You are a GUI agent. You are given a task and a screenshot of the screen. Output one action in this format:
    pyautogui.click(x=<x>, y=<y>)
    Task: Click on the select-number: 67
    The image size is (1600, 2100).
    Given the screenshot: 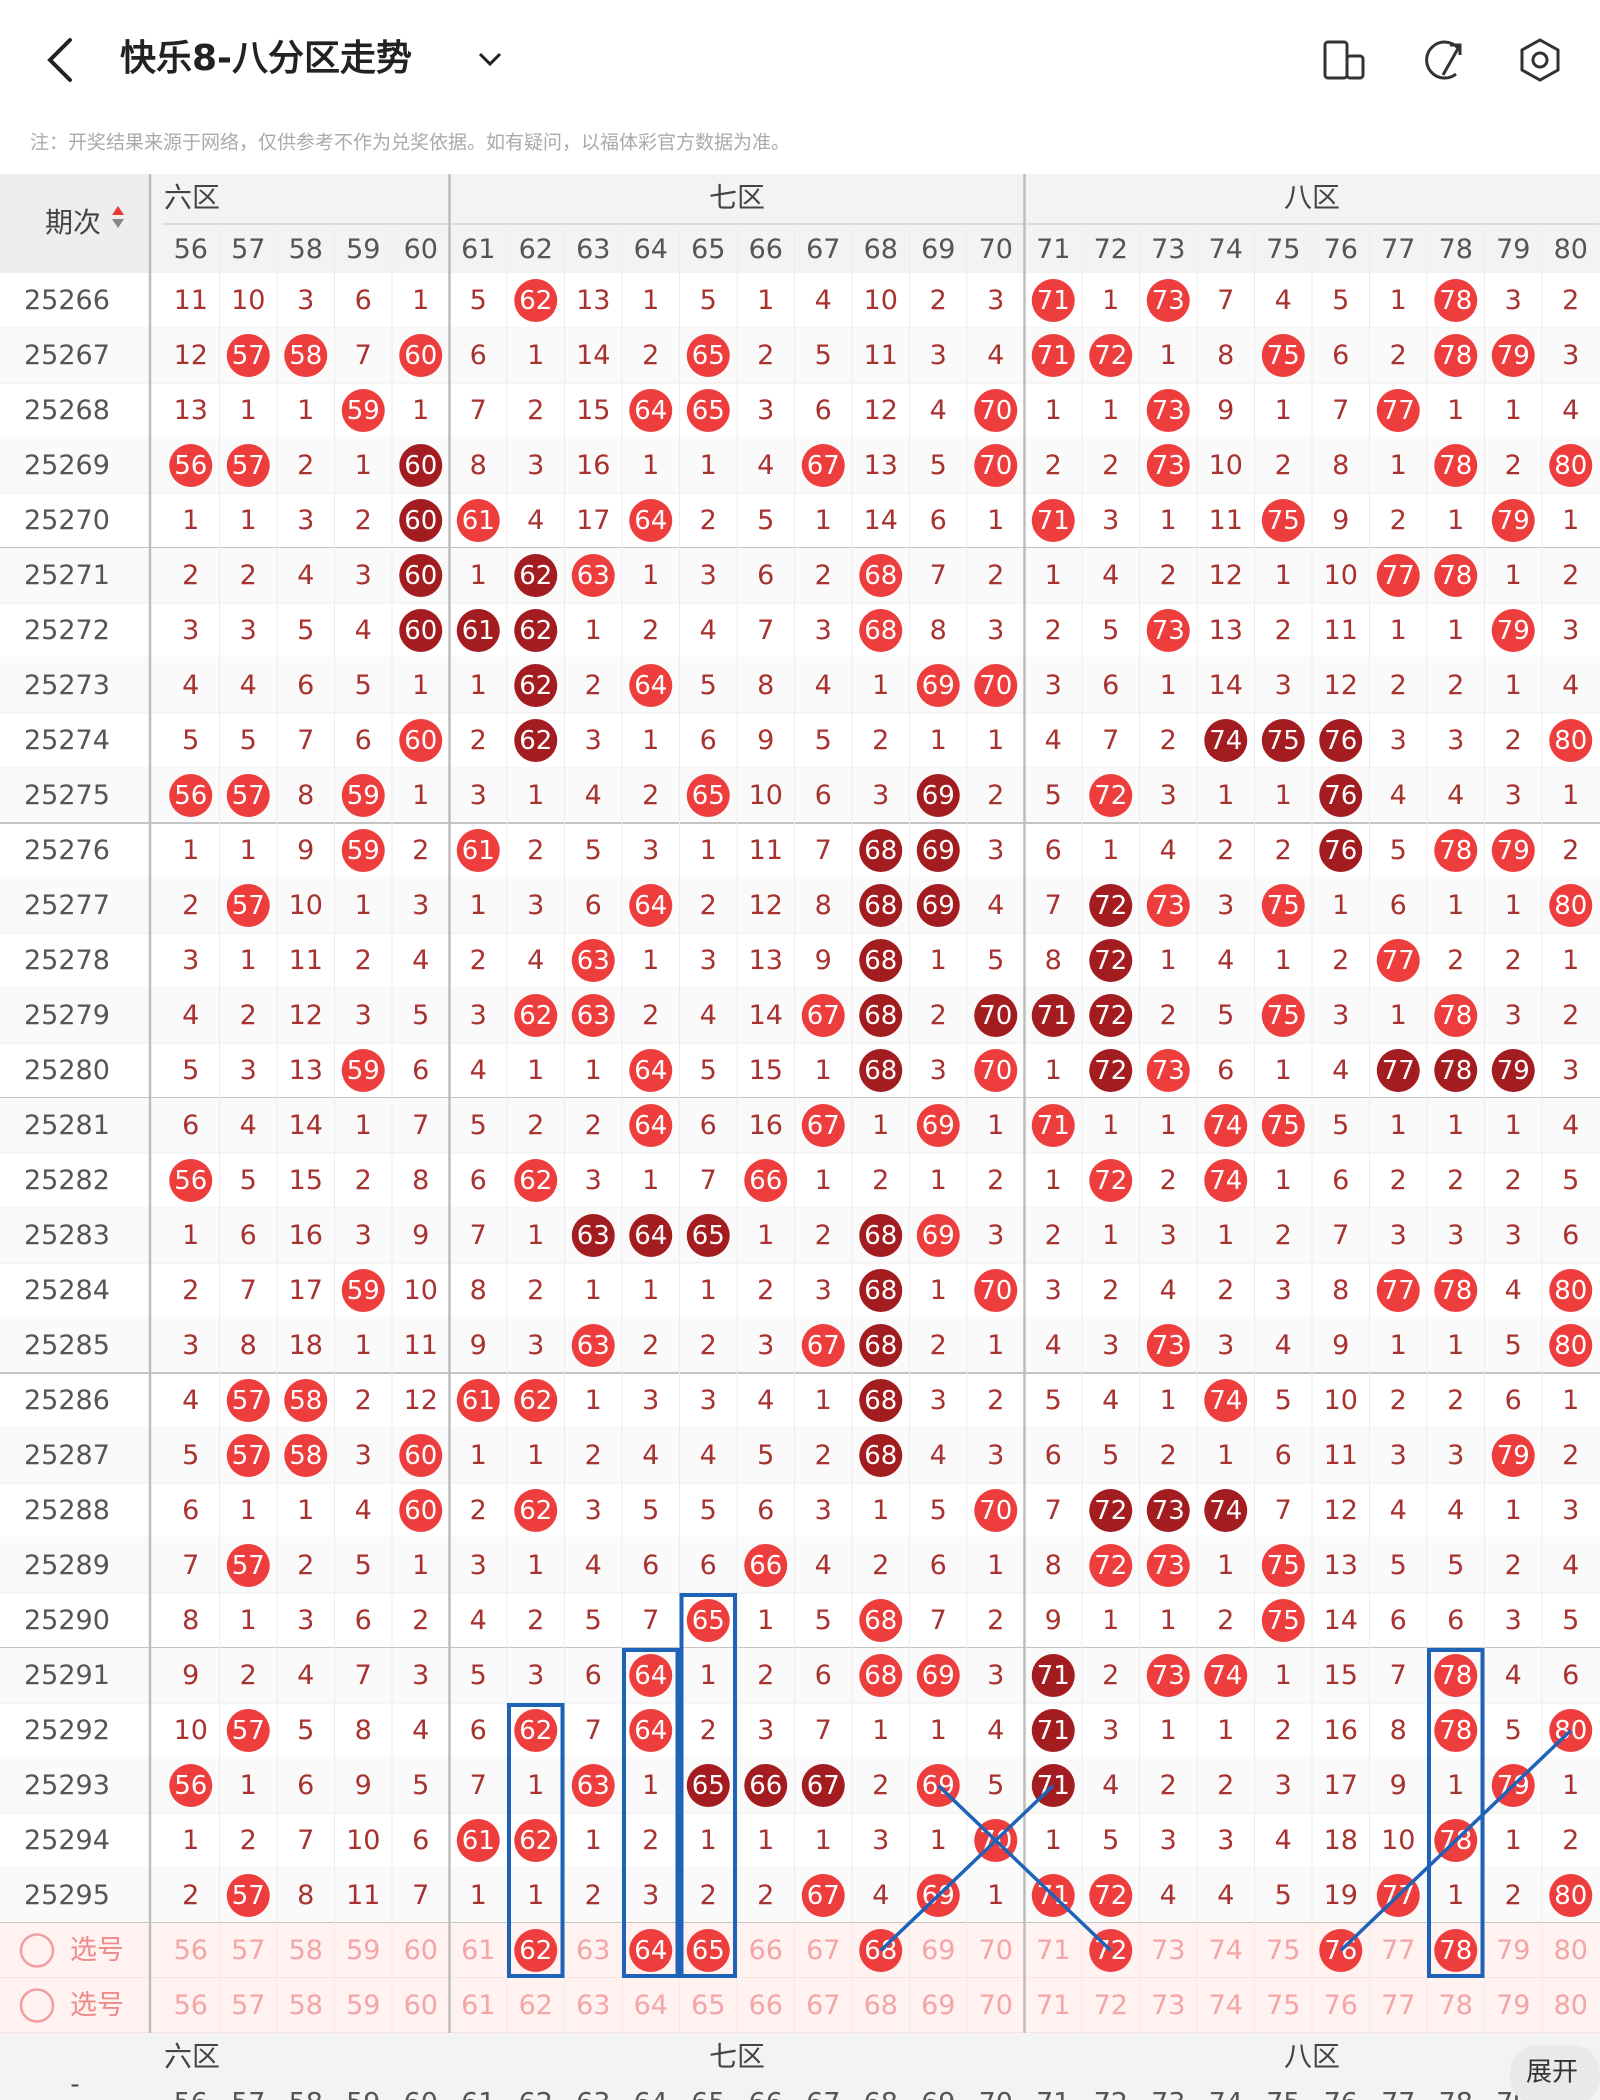 What is the action you would take?
    pyautogui.click(x=823, y=2005)
    